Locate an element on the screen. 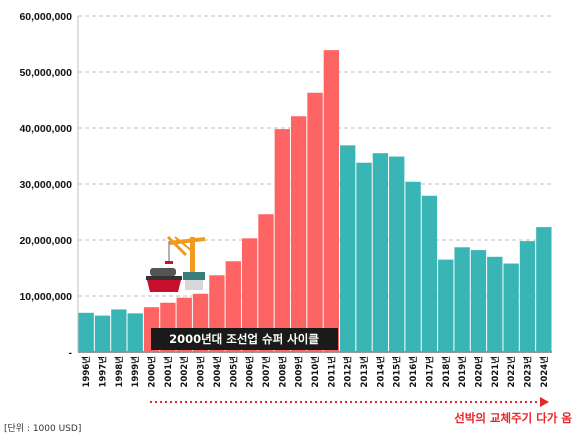  x-tick-label: 2013년 is located at coordinates (364, 372).